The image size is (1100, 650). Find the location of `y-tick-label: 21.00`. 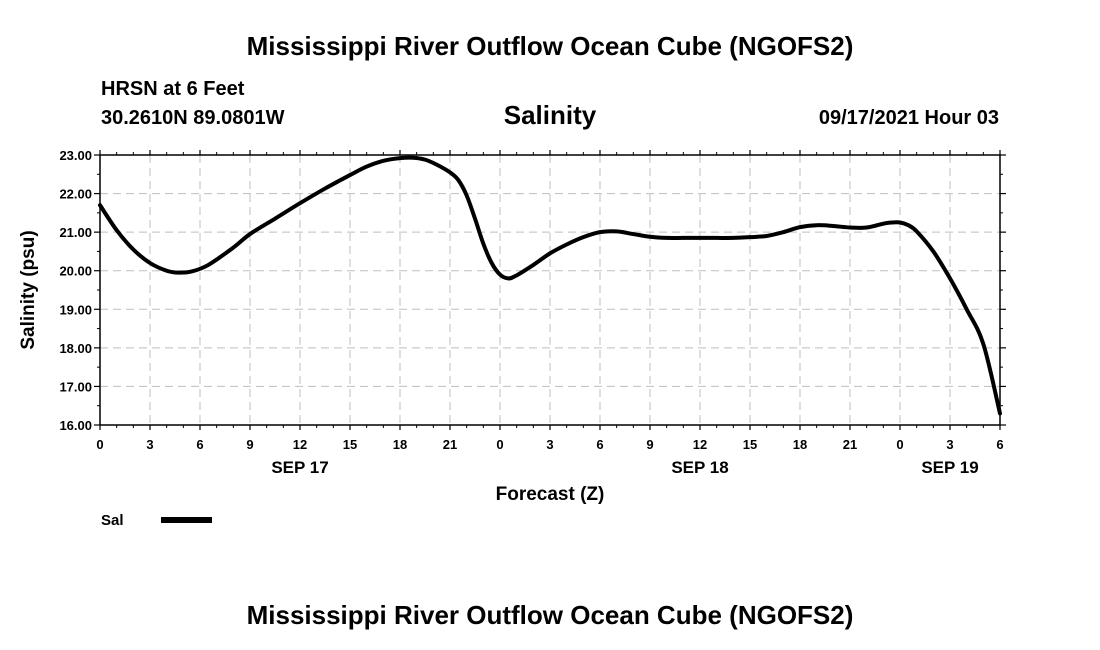

y-tick-label: 21.00 is located at coordinates (75, 232).